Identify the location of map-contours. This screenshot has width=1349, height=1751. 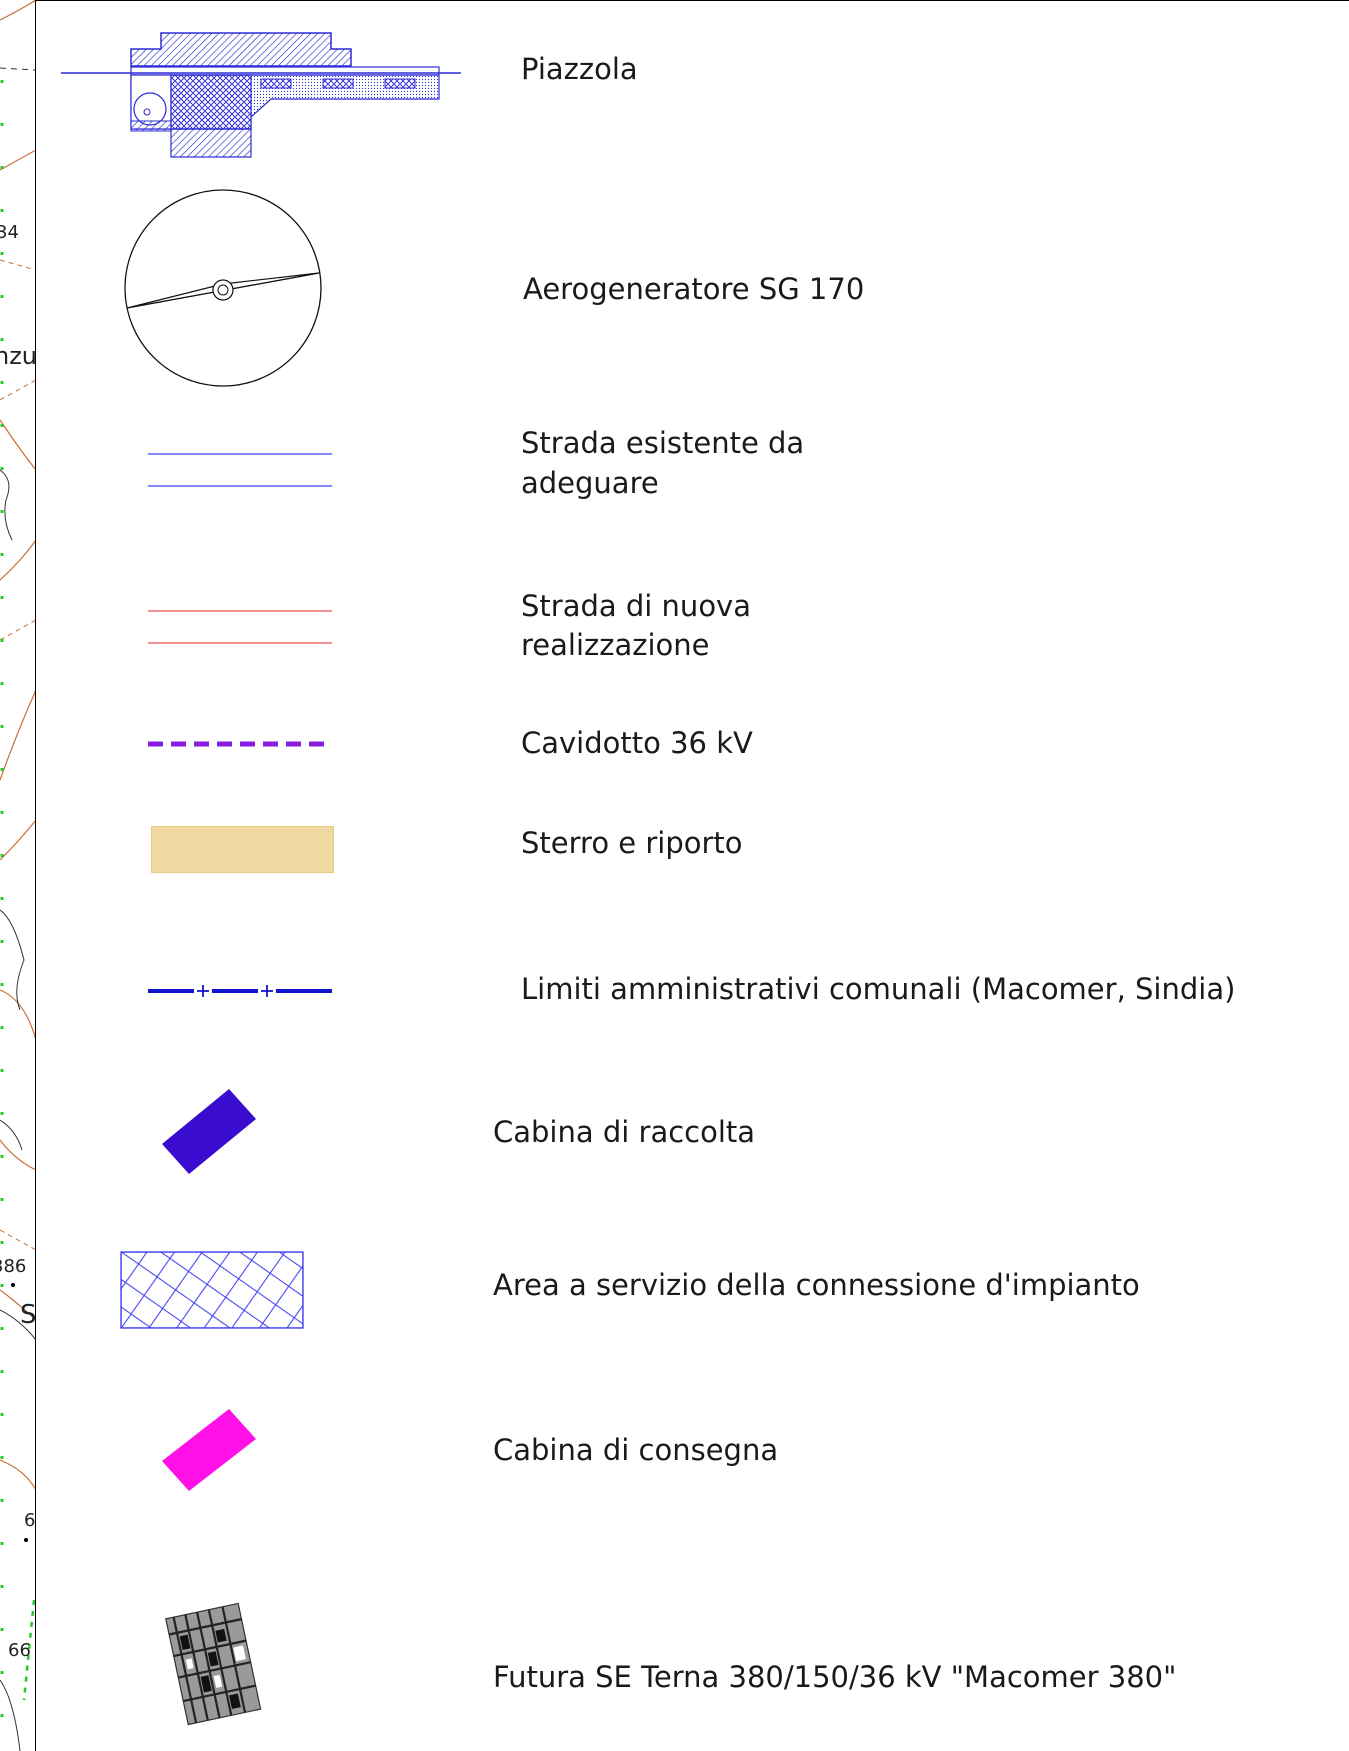
(18, 875).